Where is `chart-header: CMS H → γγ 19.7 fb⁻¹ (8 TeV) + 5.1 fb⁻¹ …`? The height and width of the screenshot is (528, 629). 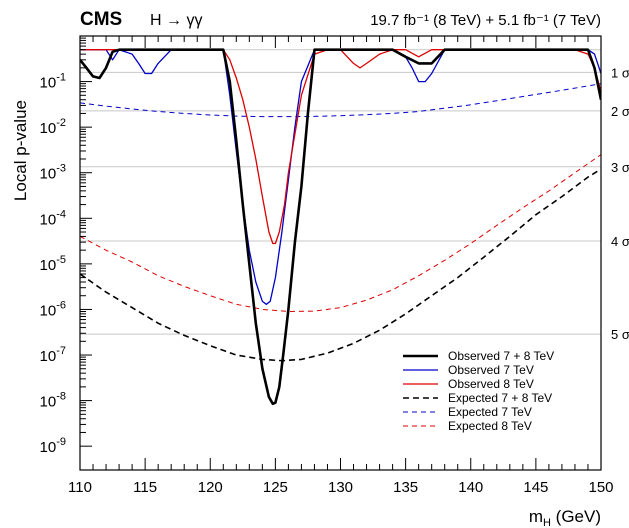
chart-header: CMS H → γγ 19.7 fb⁻¹ (8 TeV) + 5.1 fb⁻¹ … is located at coordinates (340, 19).